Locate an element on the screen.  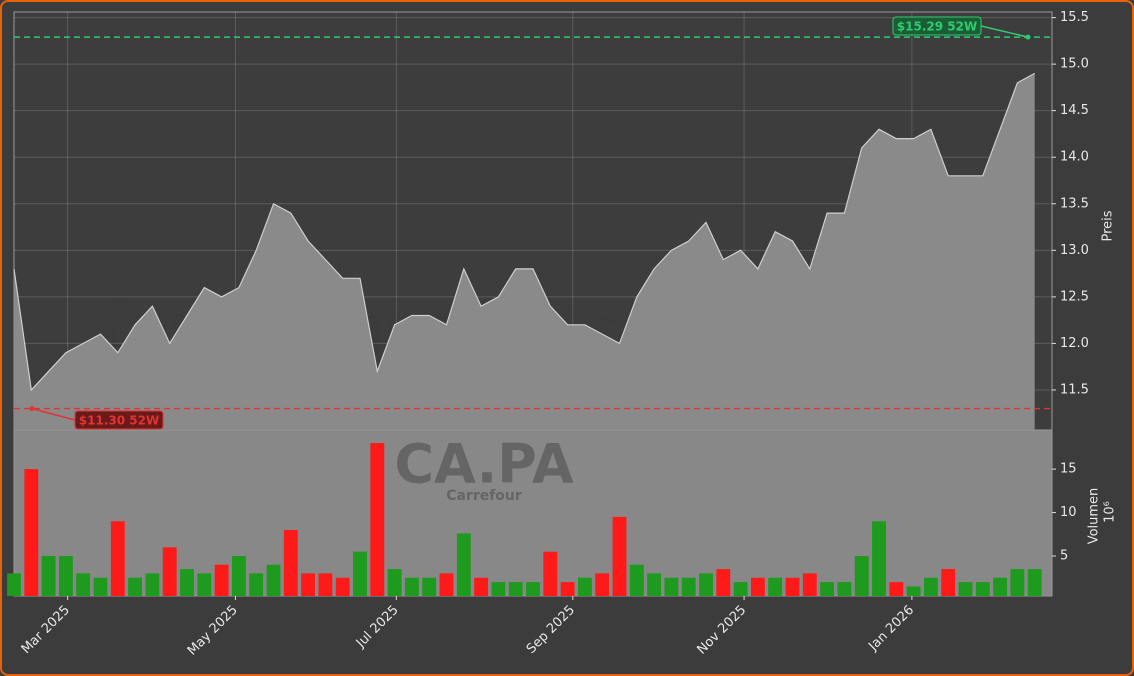
y-tick-label: 13.5 is located at coordinates (1074, 203).